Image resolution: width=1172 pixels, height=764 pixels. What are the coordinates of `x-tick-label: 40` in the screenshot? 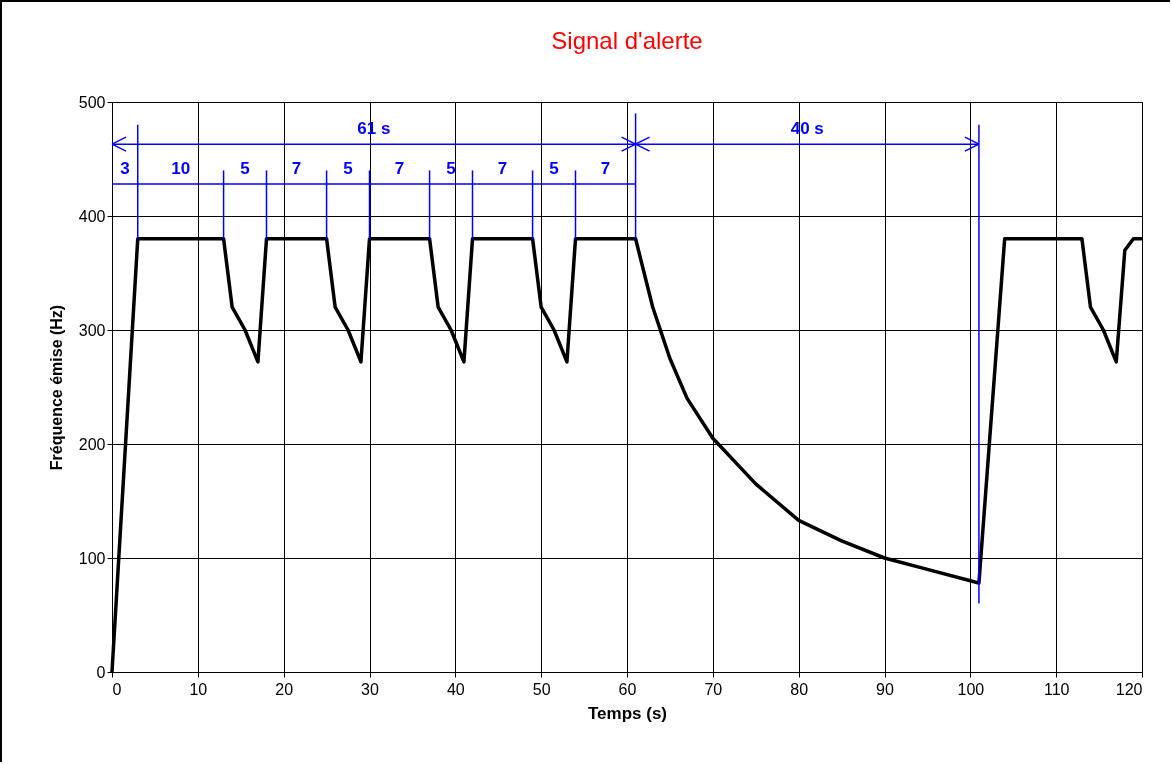 It's located at (455, 689).